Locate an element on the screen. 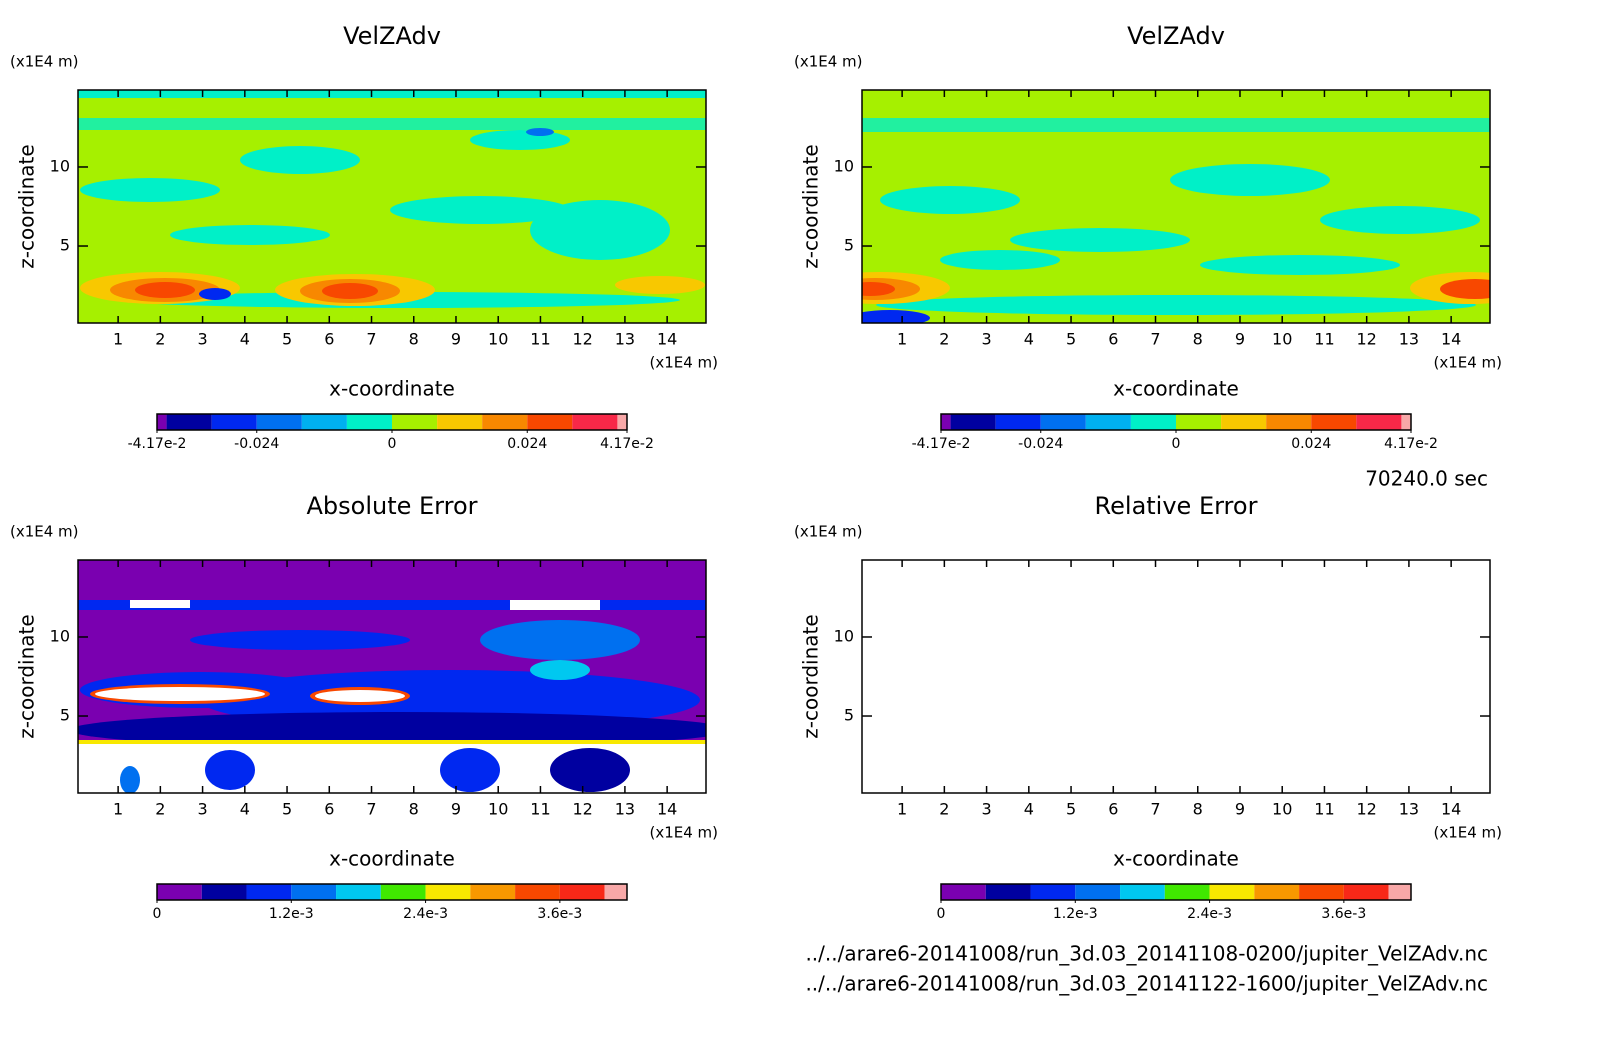 This screenshot has width=1604, height=1054. x-tick-label: 12 is located at coordinates (583, 809).